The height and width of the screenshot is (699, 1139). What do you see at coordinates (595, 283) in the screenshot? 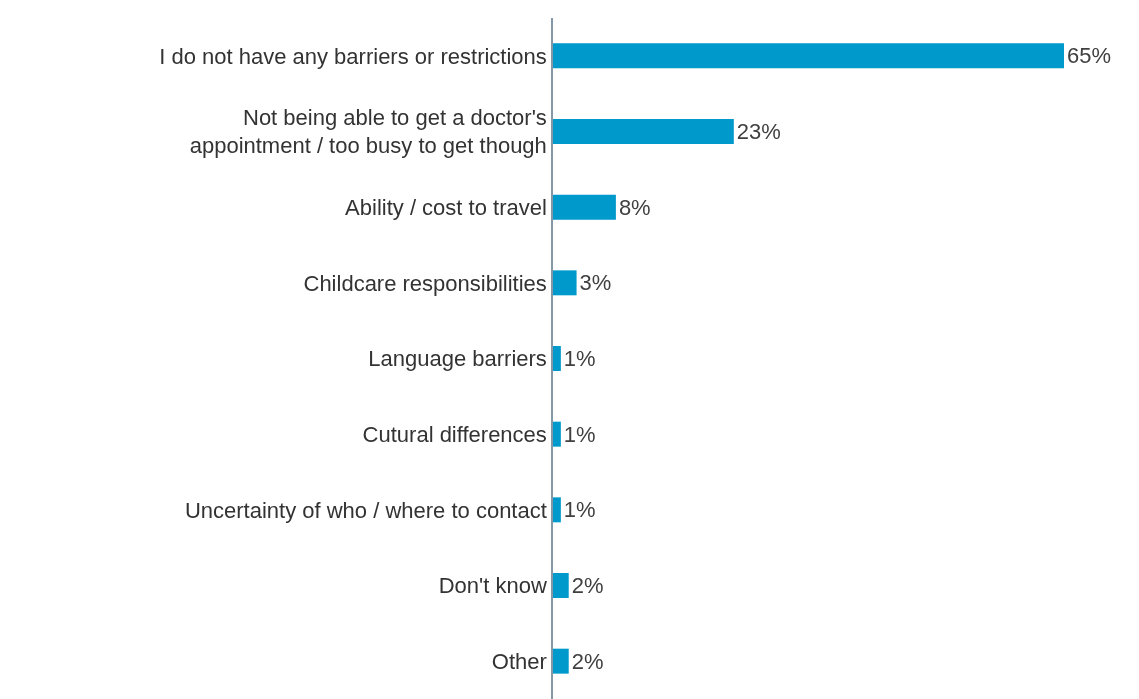
I see `data-label: 3%` at bounding box center [595, 283].